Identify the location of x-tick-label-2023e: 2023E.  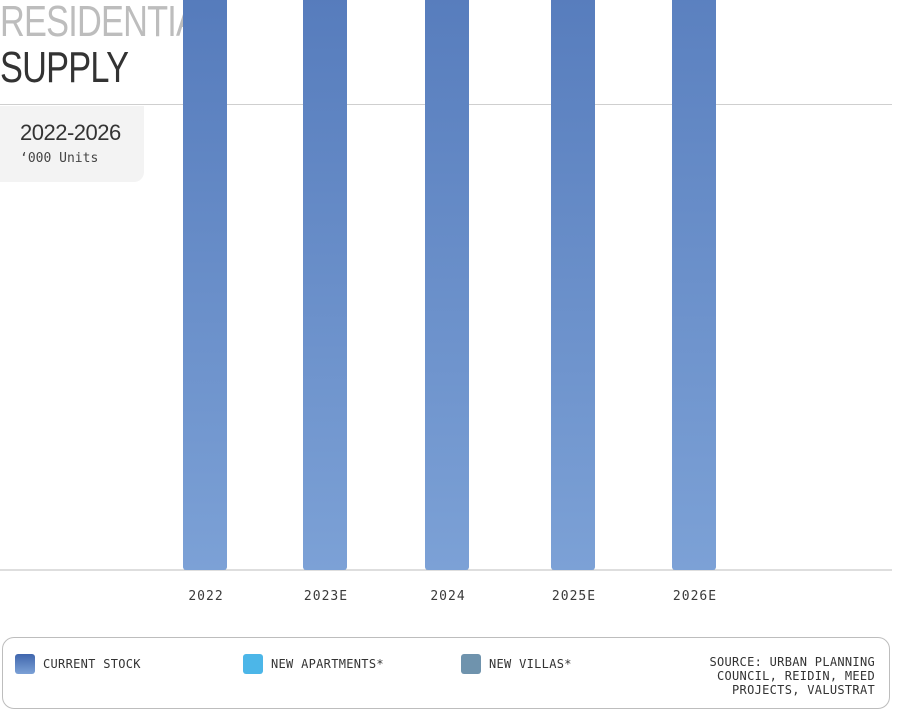
(326, 596).